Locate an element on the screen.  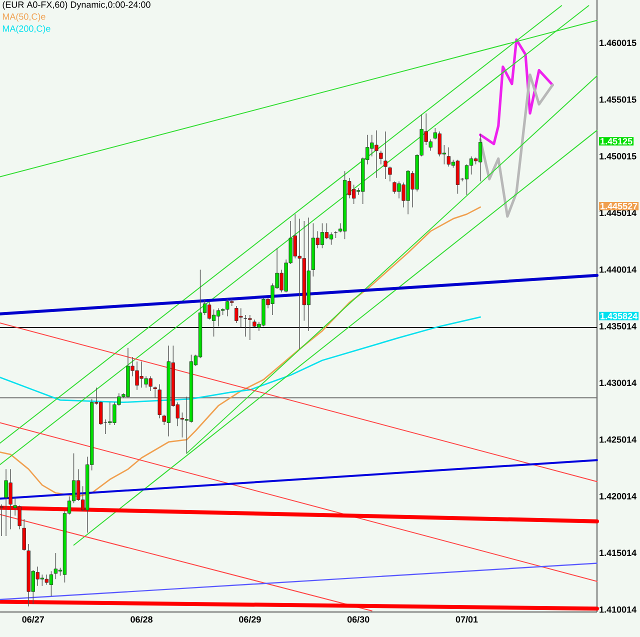
y-tick-label: 1.445527 is located at coordinates (619, 206).